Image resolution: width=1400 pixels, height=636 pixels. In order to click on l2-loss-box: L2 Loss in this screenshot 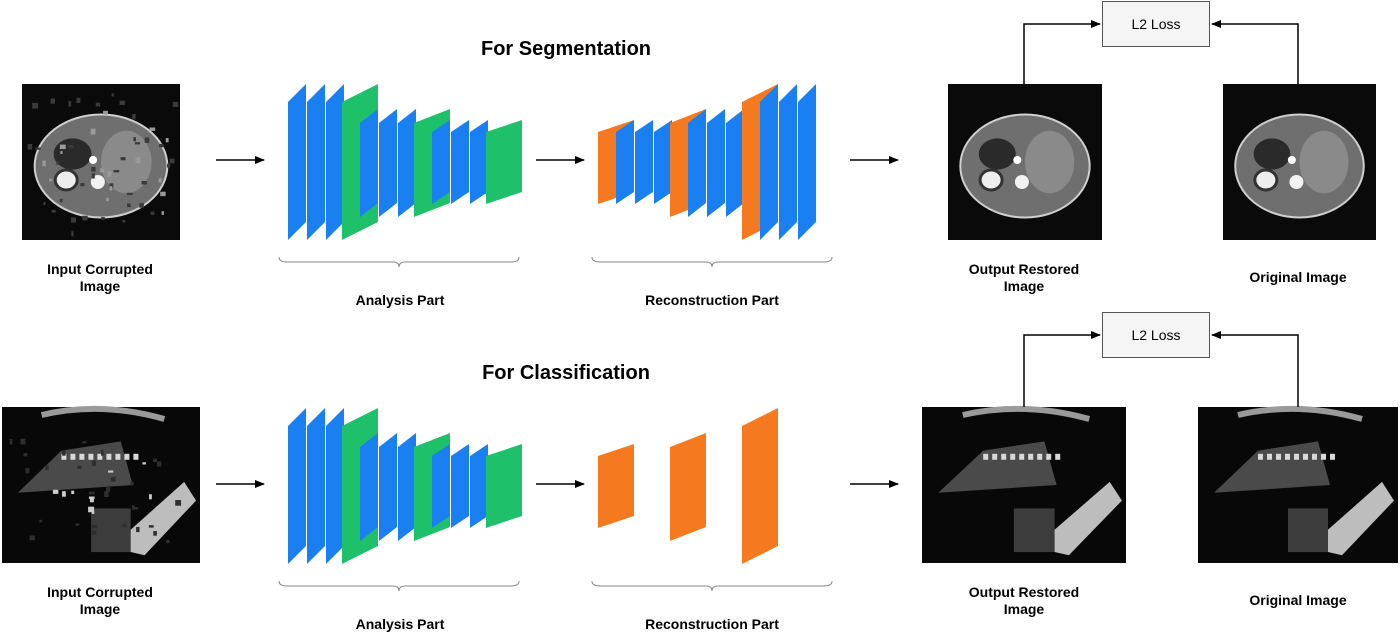, I will do `click(1156, 24)`.